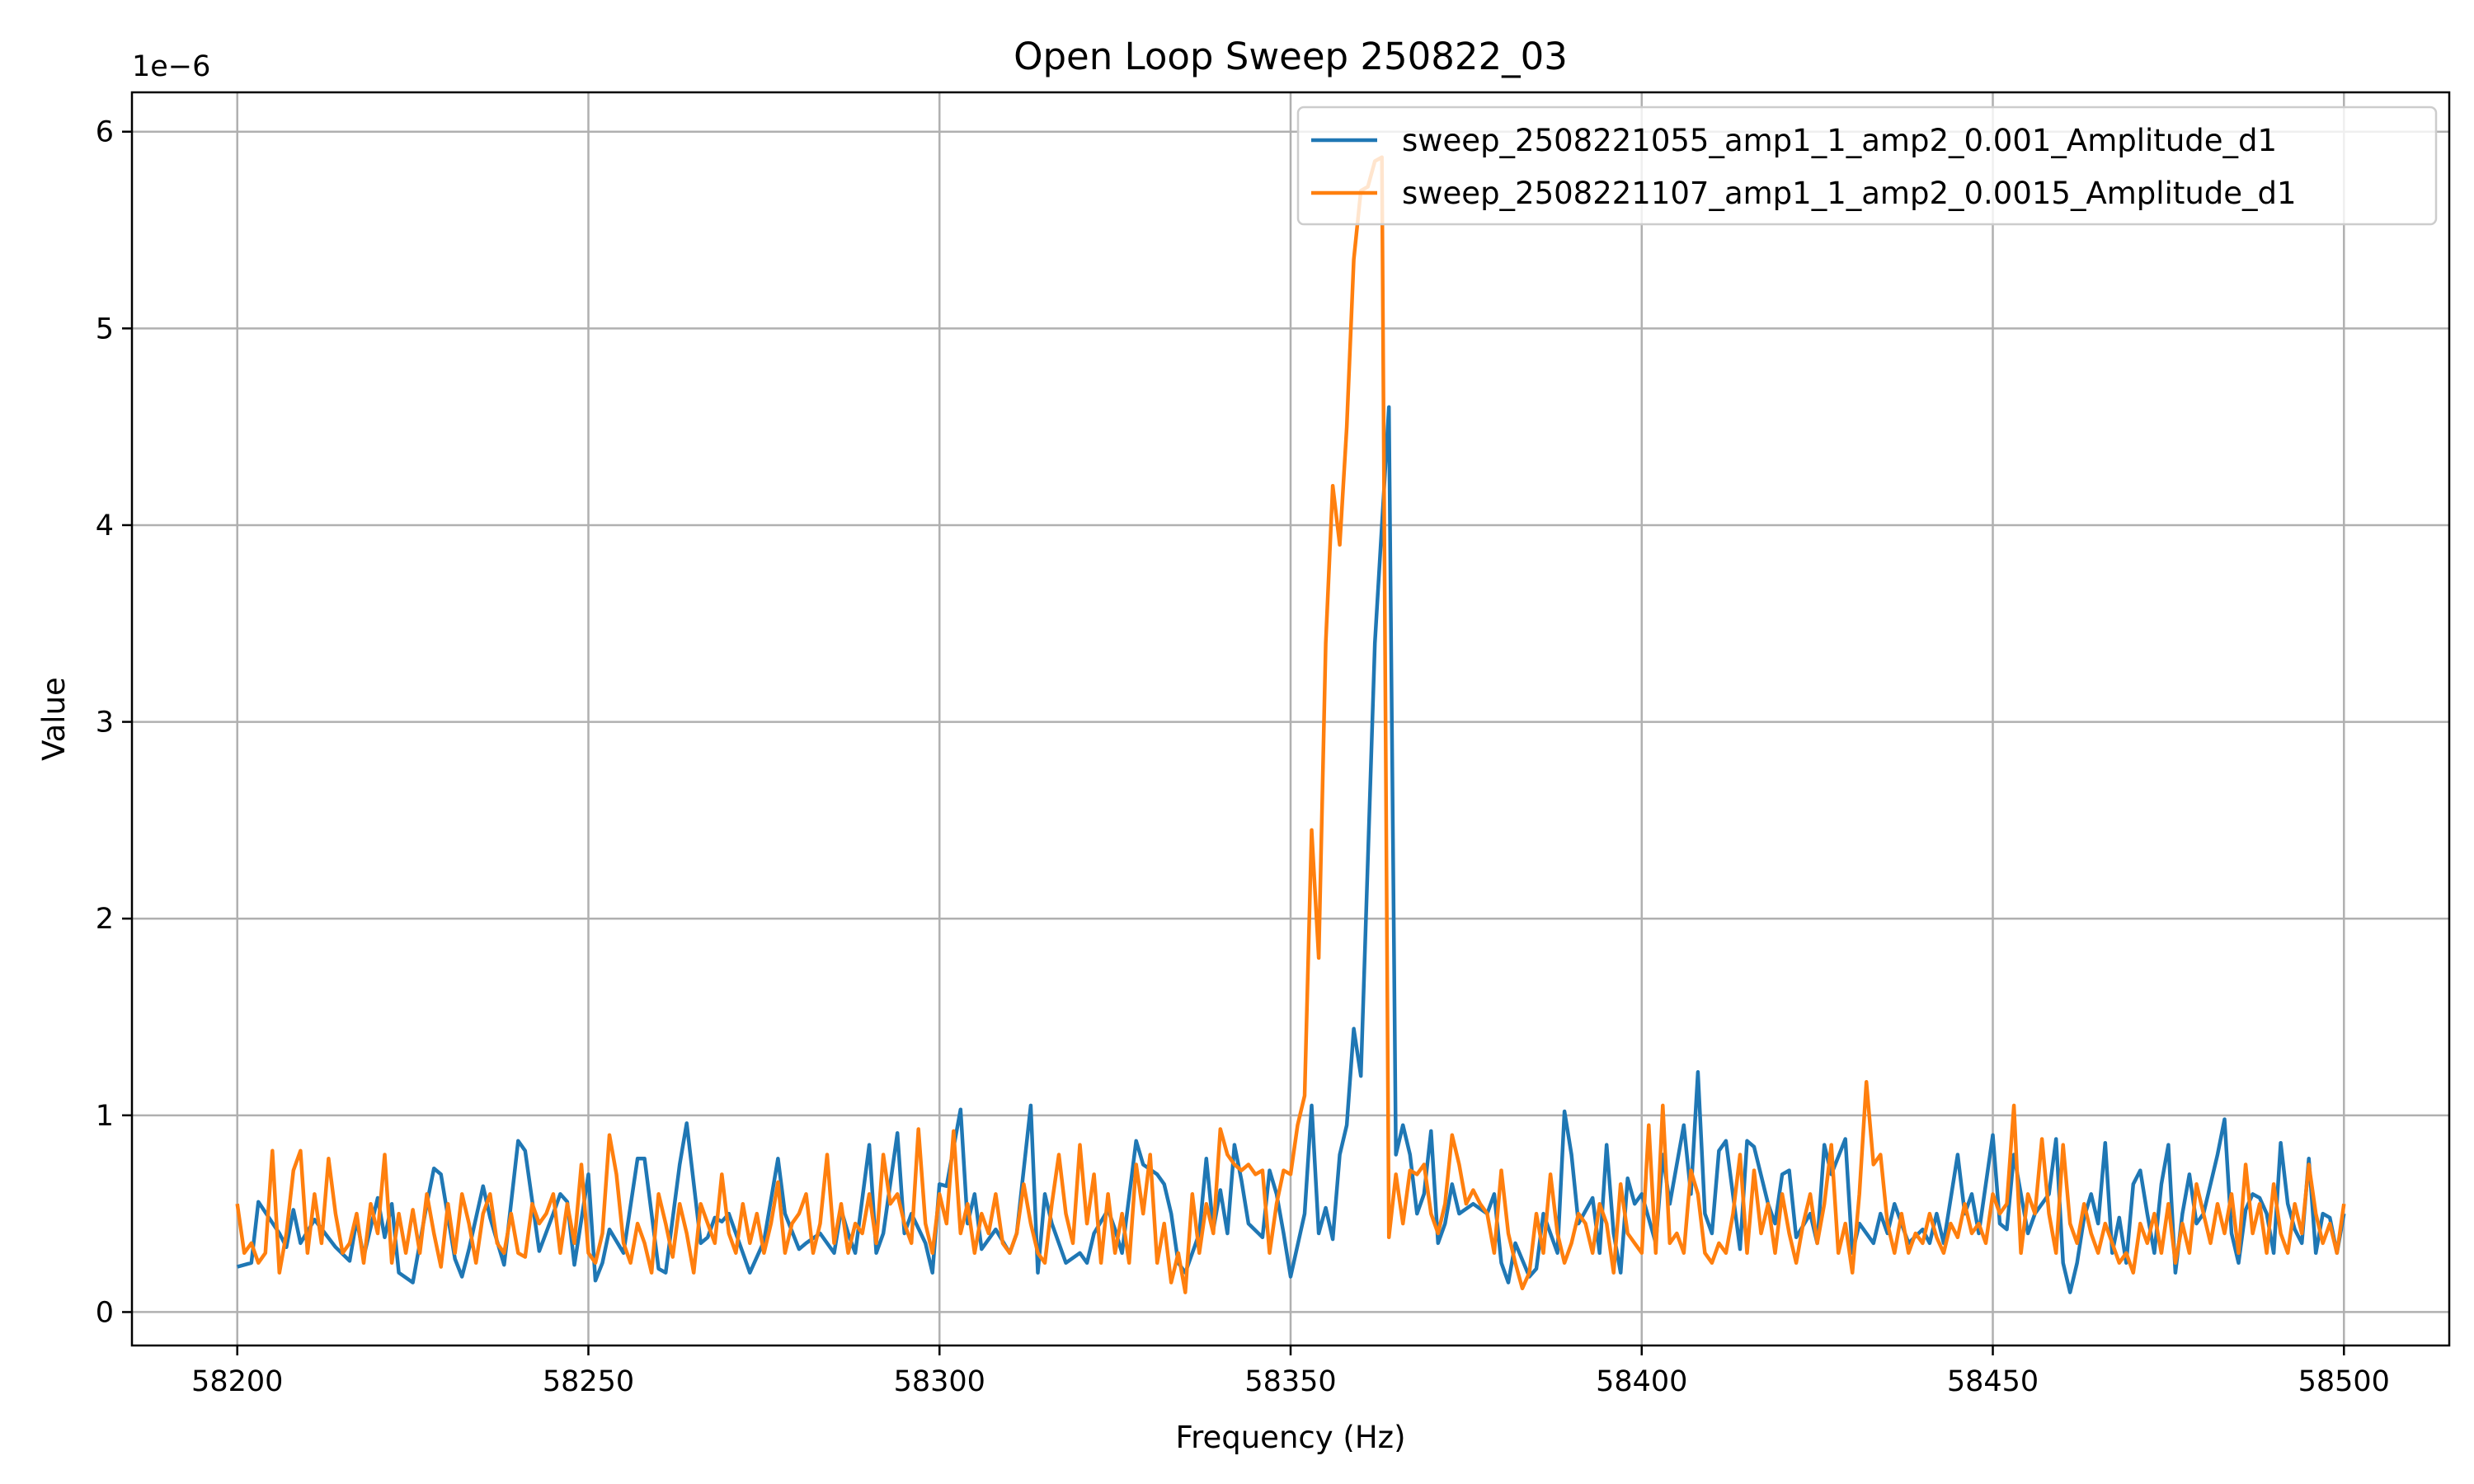 The height and width of the screenshot is (1484, 2474). I want to click on y-axis-ticks: 0 1 2 3 4 5 6, so click(114, 722).